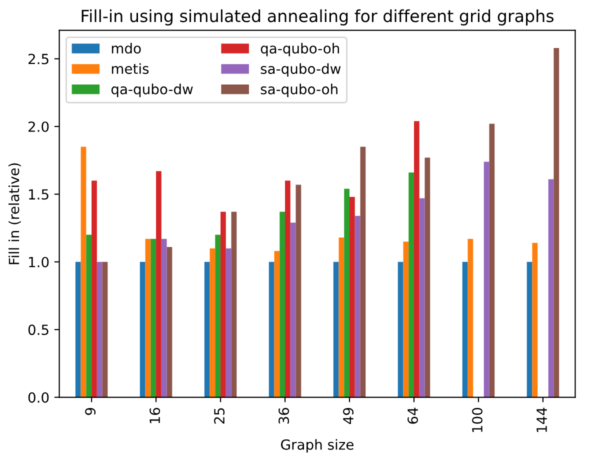 This screenshot has width=593, height=453. Describe the element at coordinates (38, 397) in the screenshot. I see `y-tick-label: 0.0` at that location.